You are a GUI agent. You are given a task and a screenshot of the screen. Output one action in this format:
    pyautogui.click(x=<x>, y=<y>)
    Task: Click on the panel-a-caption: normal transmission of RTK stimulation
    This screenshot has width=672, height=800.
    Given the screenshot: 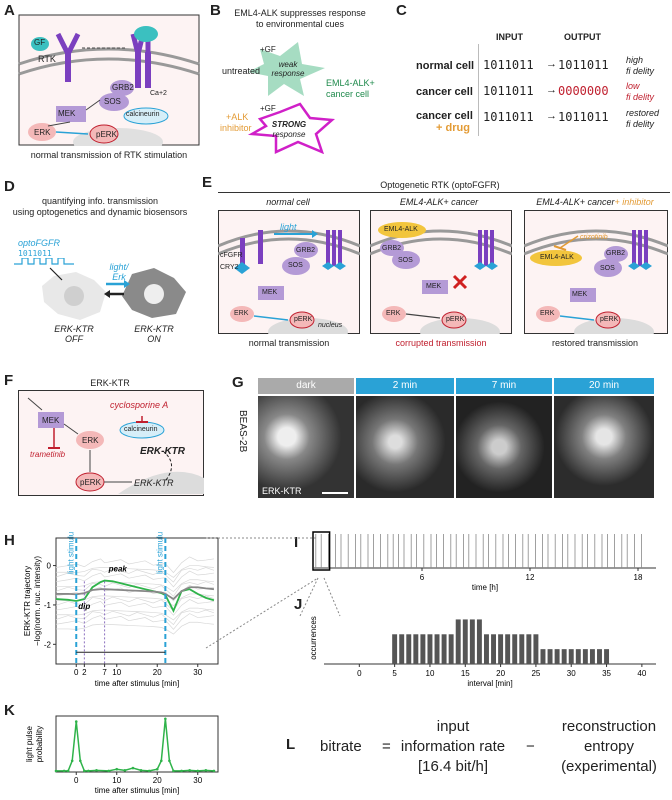 What is the action you would take?
    pyautogui.click(x=109, y=155)
    